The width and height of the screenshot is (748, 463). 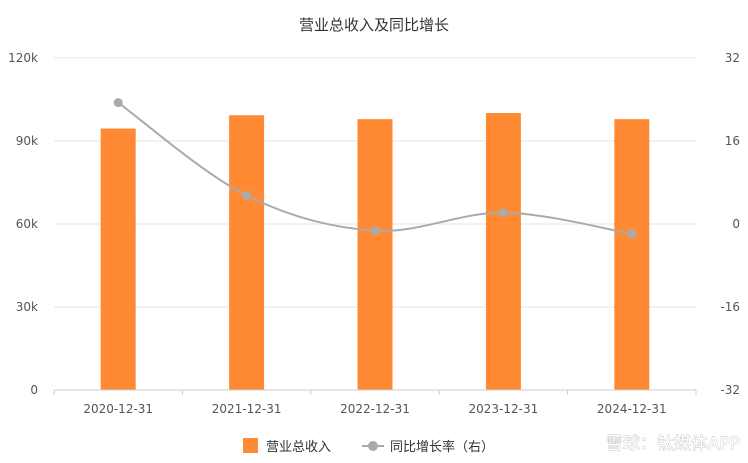 What do you see at coordinates (632, 409) in the screenshot?
I see `x-tick-label: 2024-12-31` at bounding box center [632, 409].